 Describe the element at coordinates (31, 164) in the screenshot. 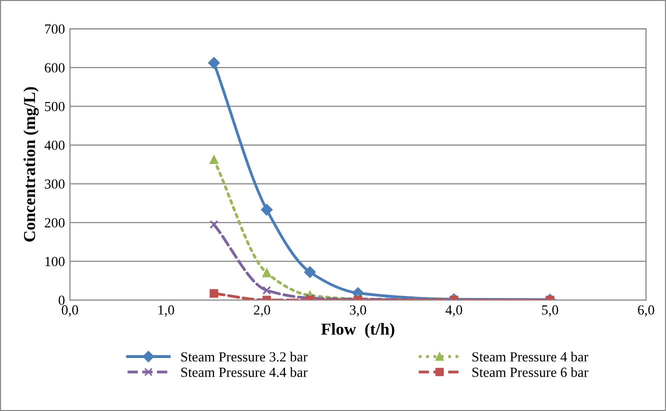

I see `y-axis-title: Concentration (mg/L)` at that location.